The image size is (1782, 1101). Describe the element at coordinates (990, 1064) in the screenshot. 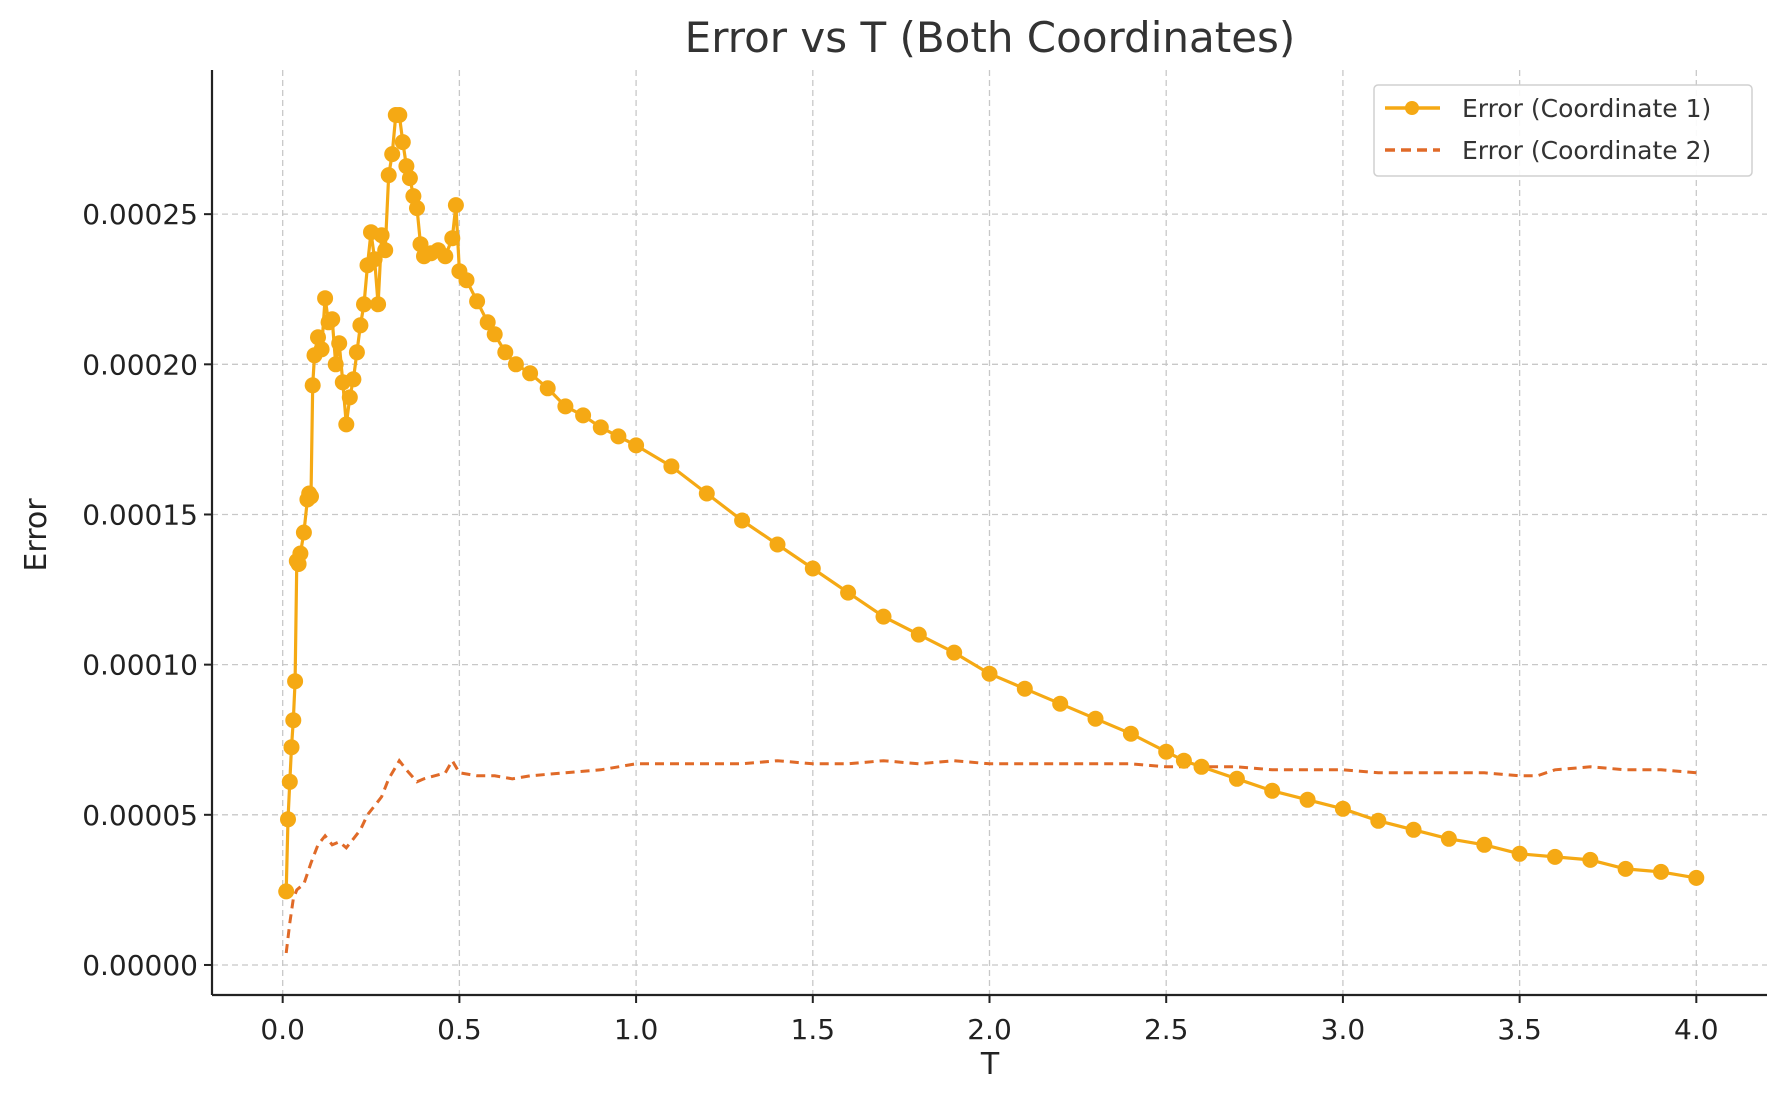

I see `x-axis-title: T` at that location.